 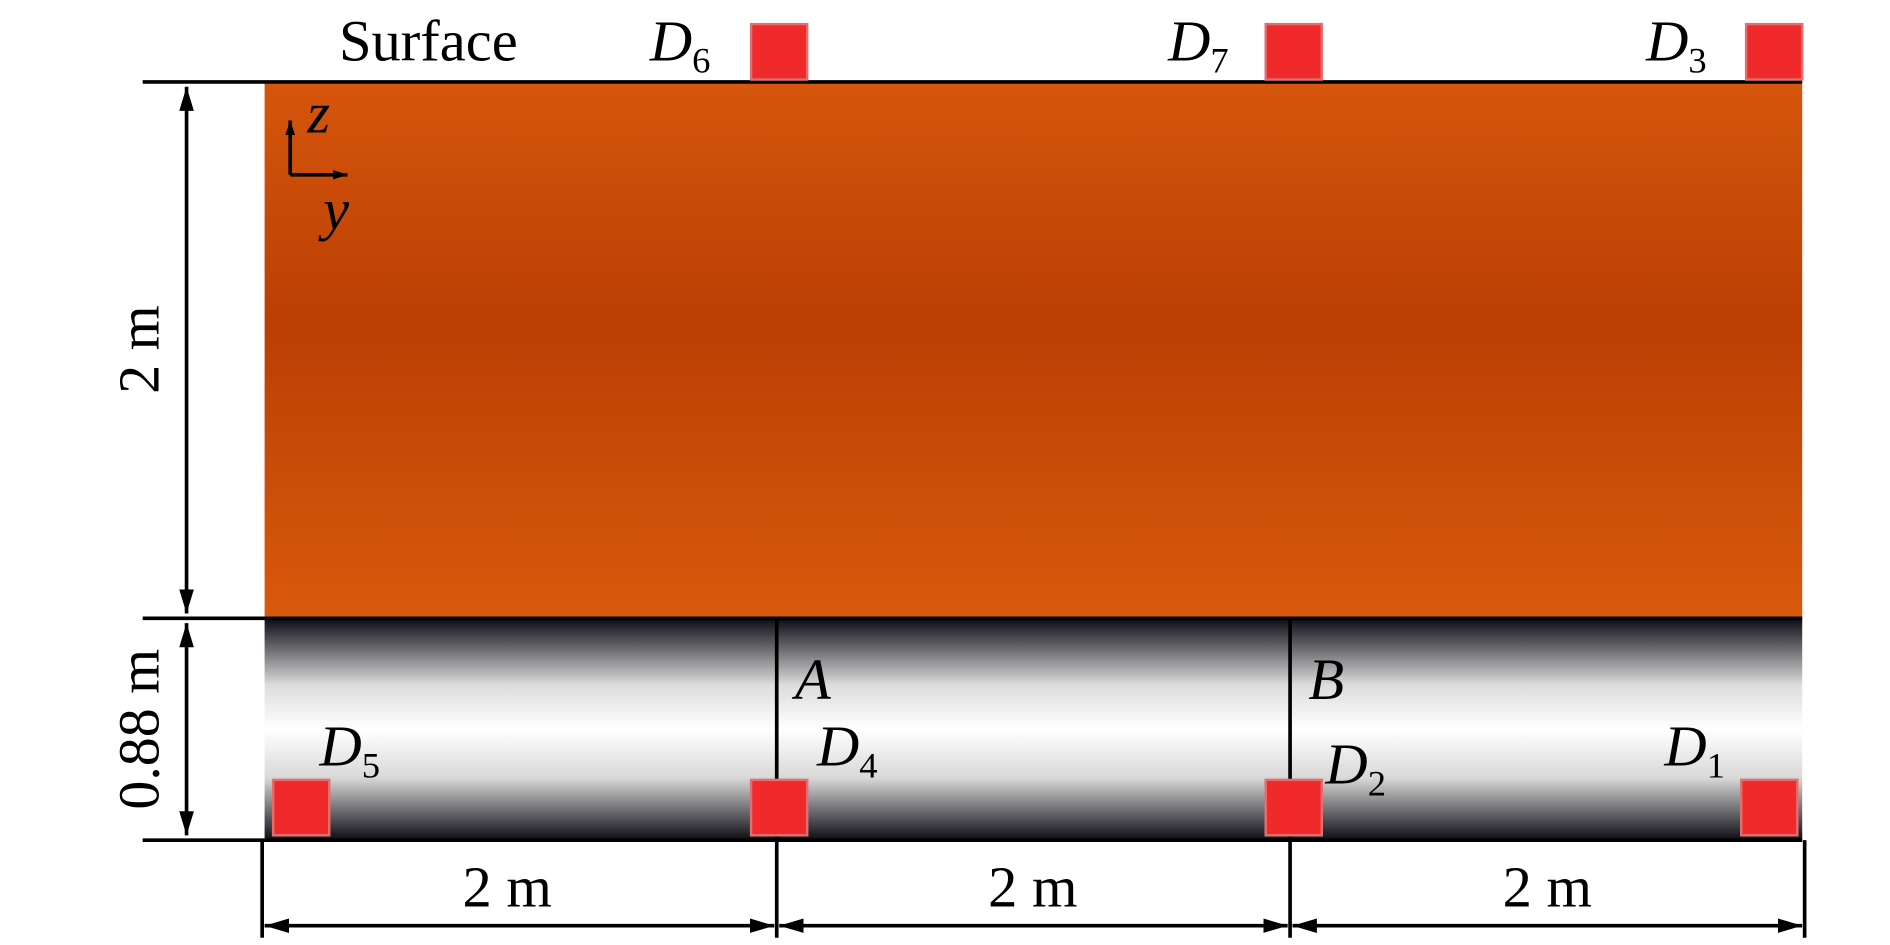 I want to click on sensor-index: 5, so click(x=371, y=766).